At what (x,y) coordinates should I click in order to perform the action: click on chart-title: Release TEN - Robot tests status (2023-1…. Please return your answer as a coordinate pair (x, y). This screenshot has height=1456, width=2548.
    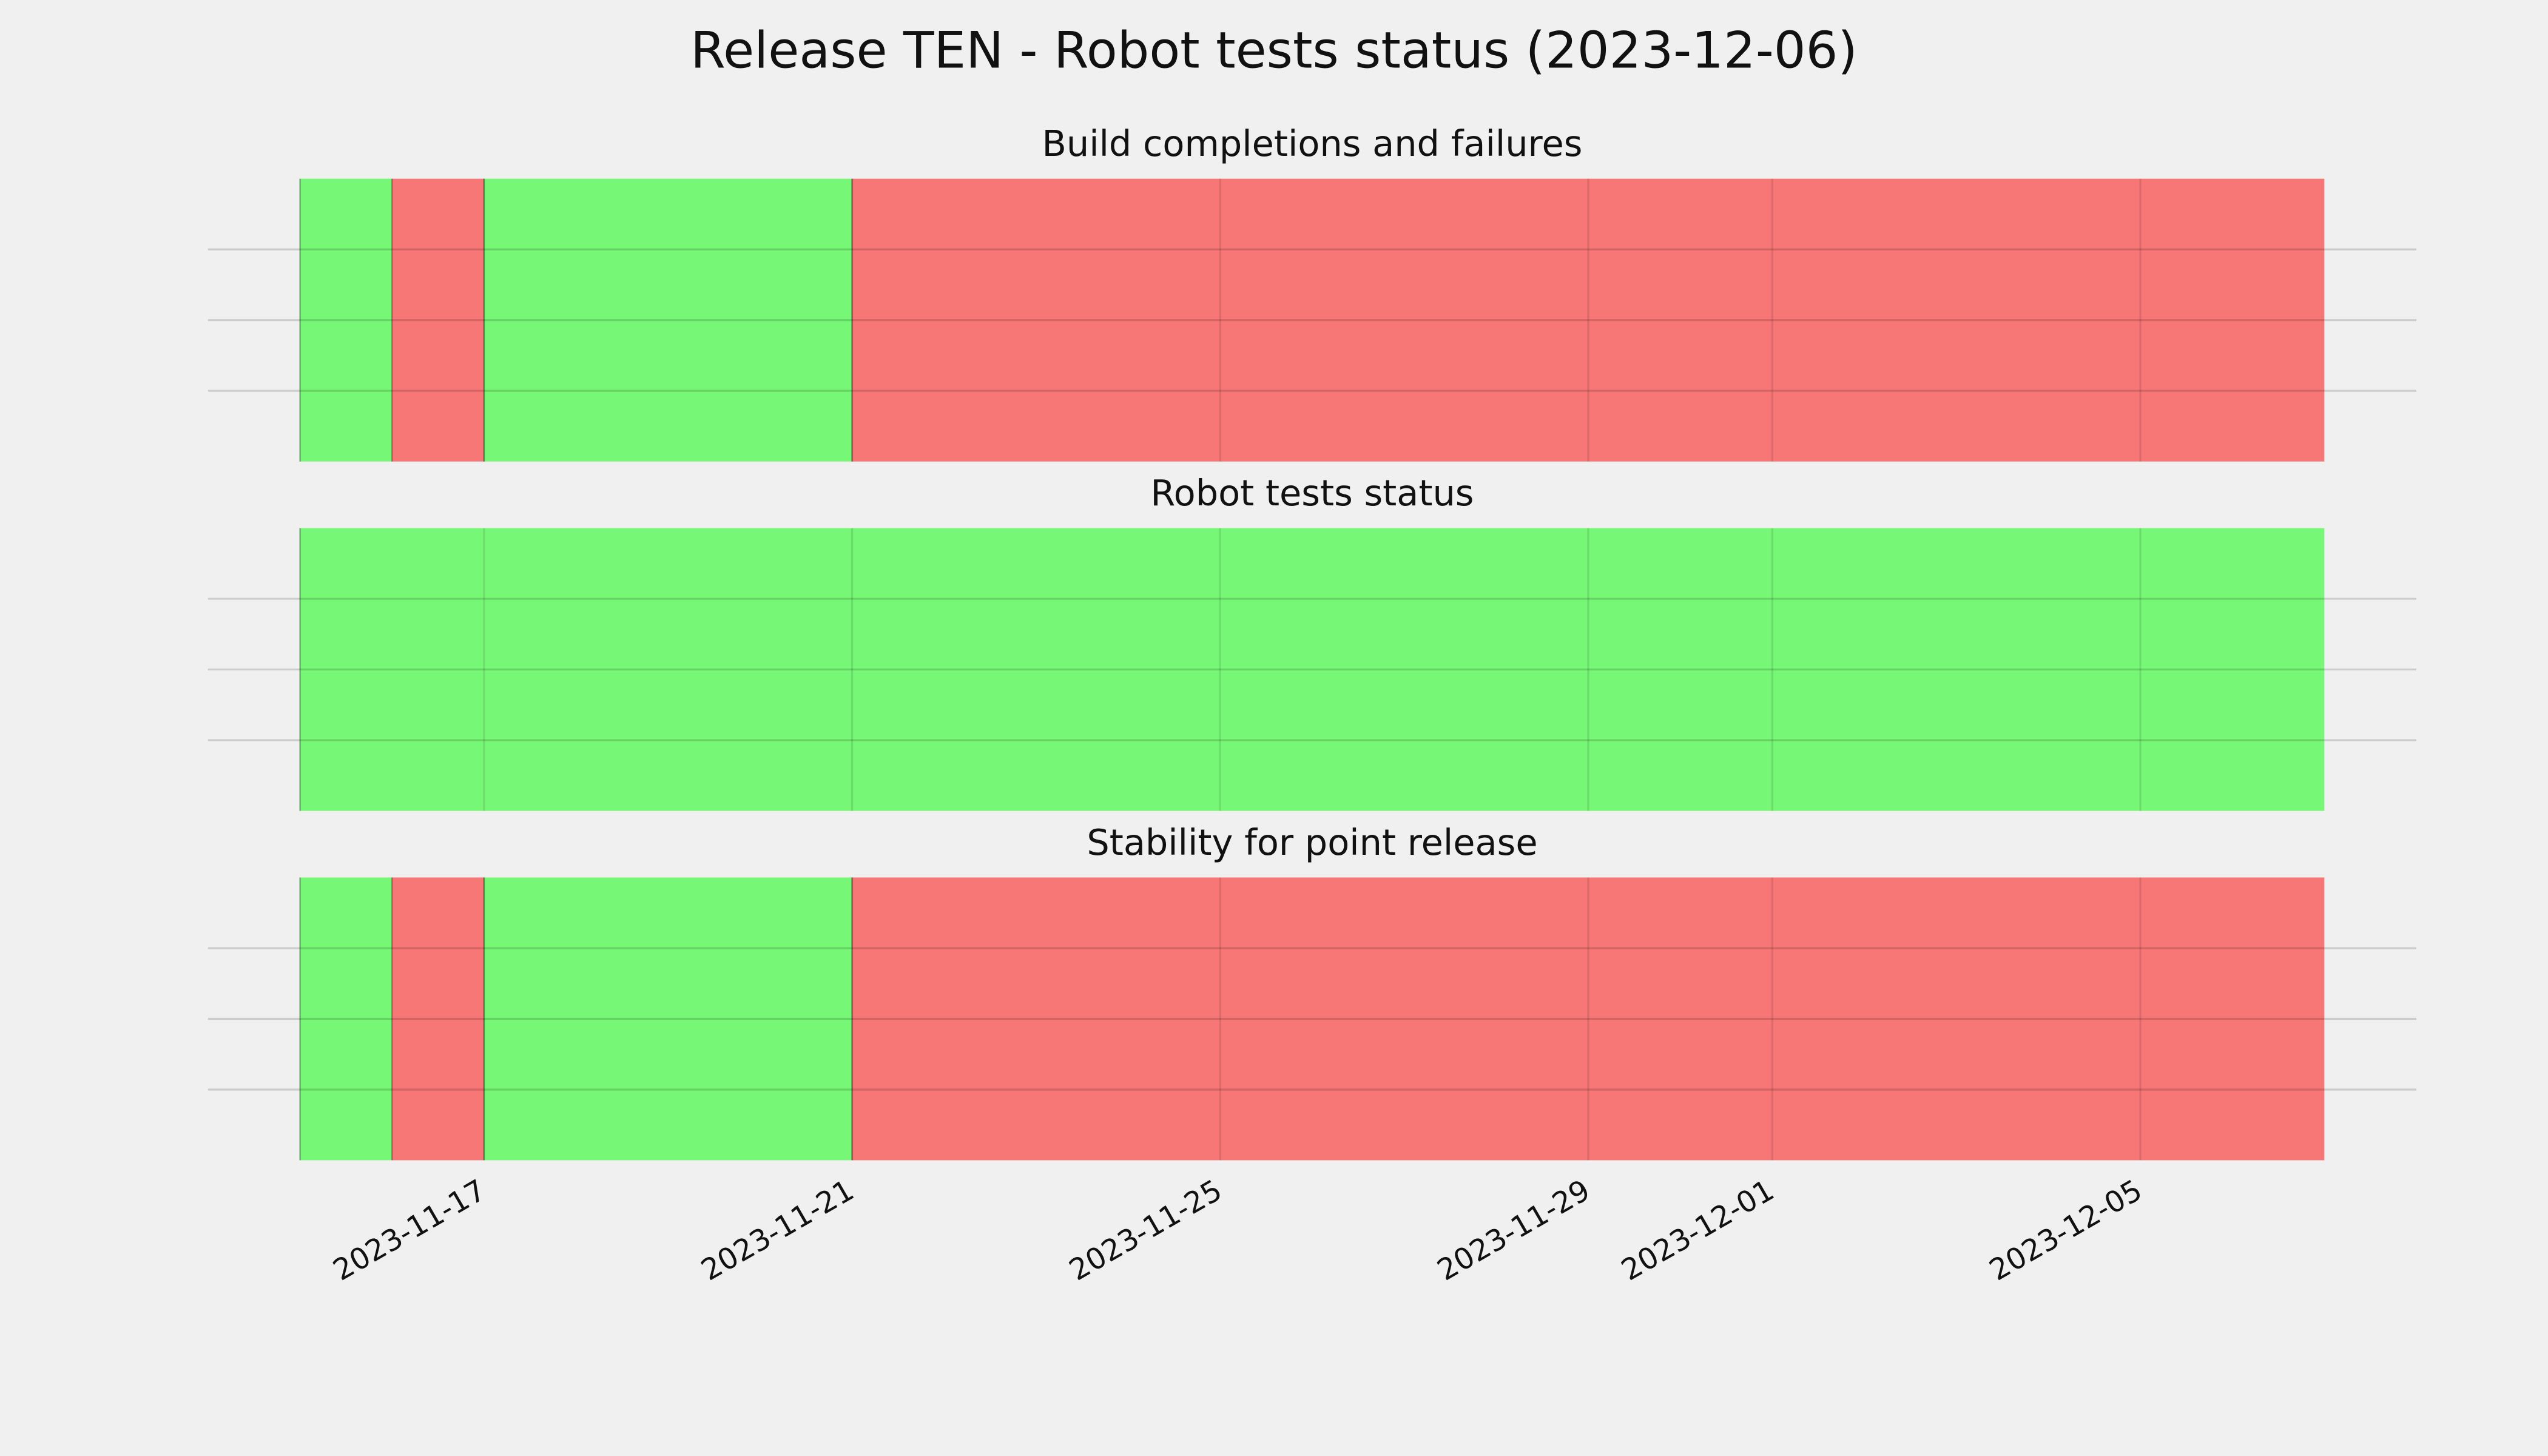
    Looking at the image, I should click on (1274, 50).